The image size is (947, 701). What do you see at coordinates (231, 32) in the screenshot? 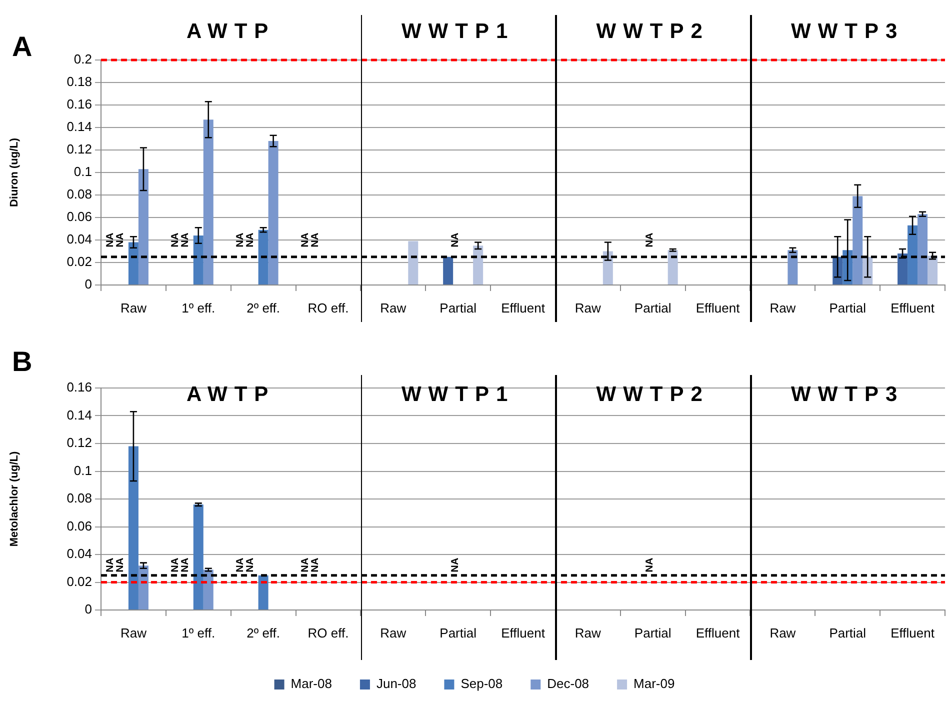
I see `text: AWTP` at bounding box center [231, 32].